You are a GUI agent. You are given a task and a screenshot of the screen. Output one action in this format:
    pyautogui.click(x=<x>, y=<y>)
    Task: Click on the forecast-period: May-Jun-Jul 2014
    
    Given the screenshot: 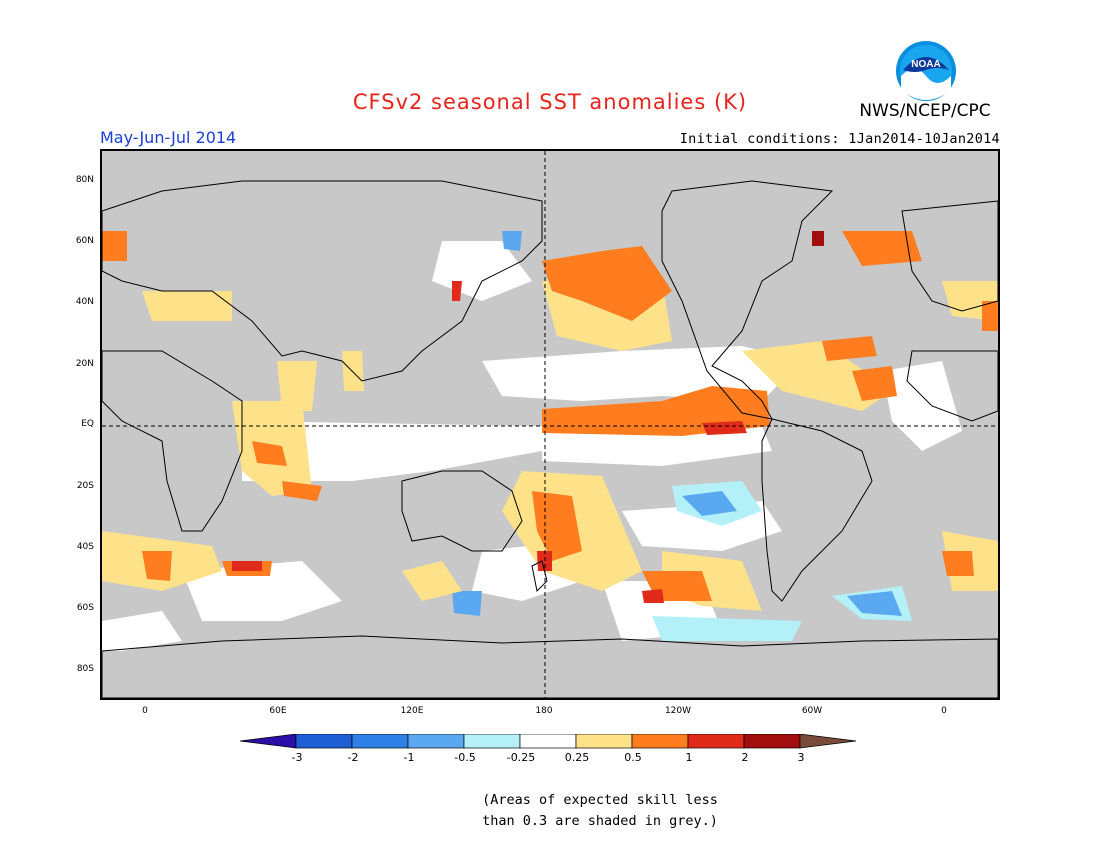 What is the action you would take?
    pyautogui.click(x=168, y=137)
    